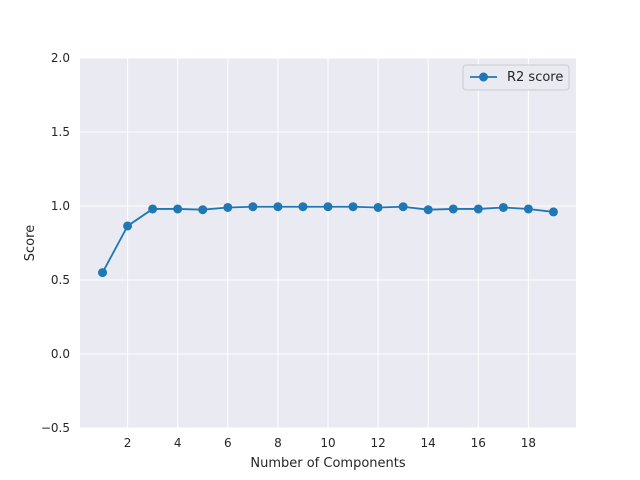 This screenshot has height=480, width=640. What do you see at coordinates (535, 77) in the screenshot?
I see `legend-label-r2-score: R2 score` at bounding box center [535, 77].